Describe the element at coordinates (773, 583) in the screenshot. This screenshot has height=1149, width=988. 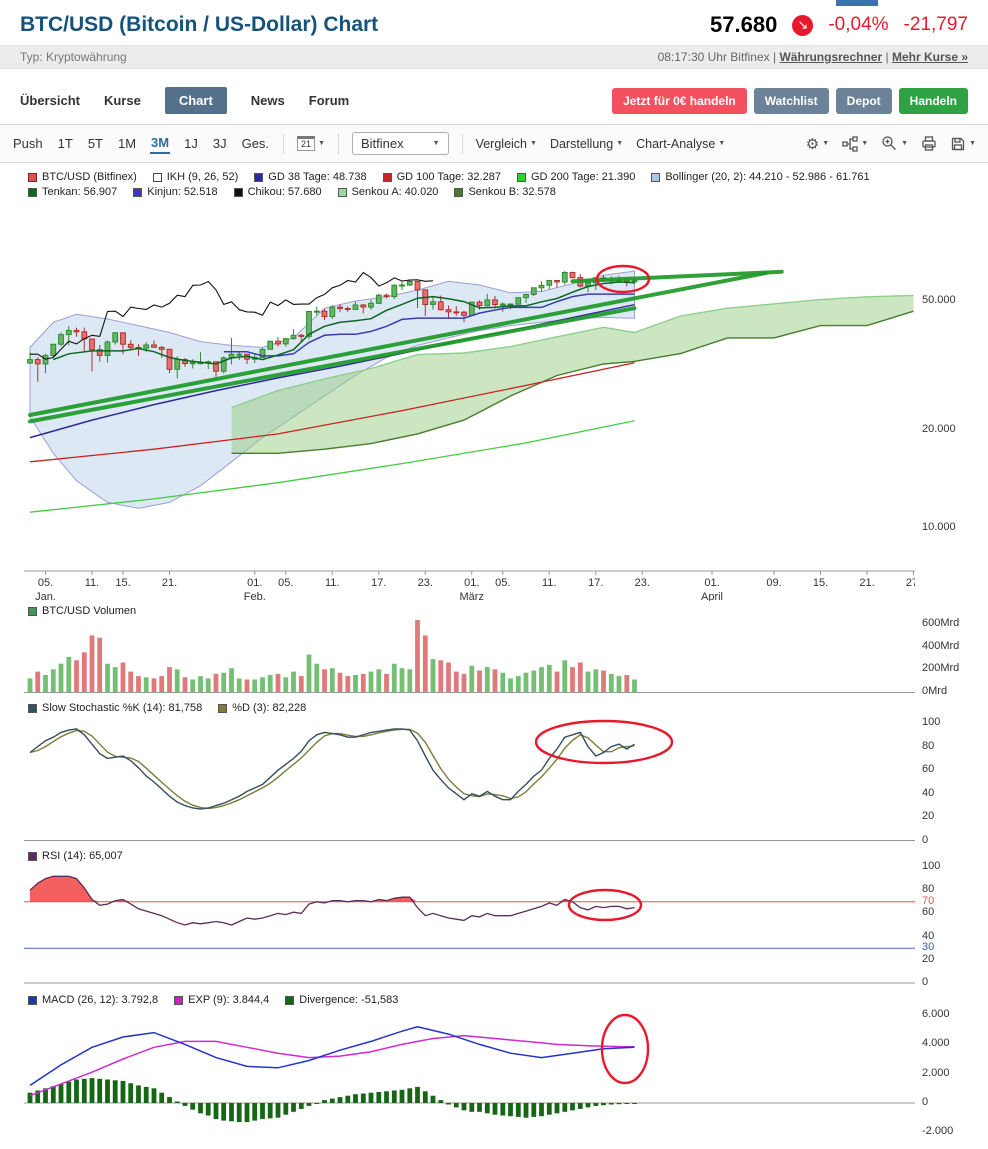
I see `svg-text: 09.` at that location.